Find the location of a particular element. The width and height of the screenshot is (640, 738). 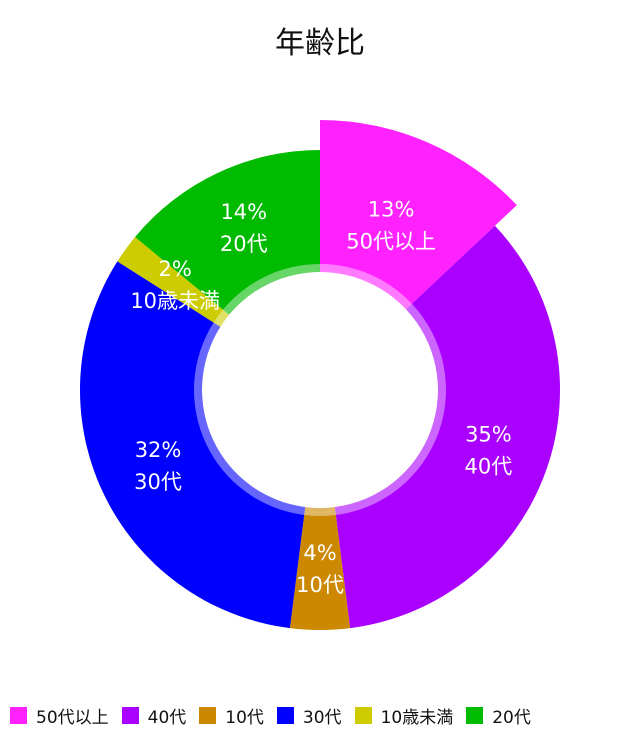

legend-label: 50代以上 is located at coordinates (72, 717).